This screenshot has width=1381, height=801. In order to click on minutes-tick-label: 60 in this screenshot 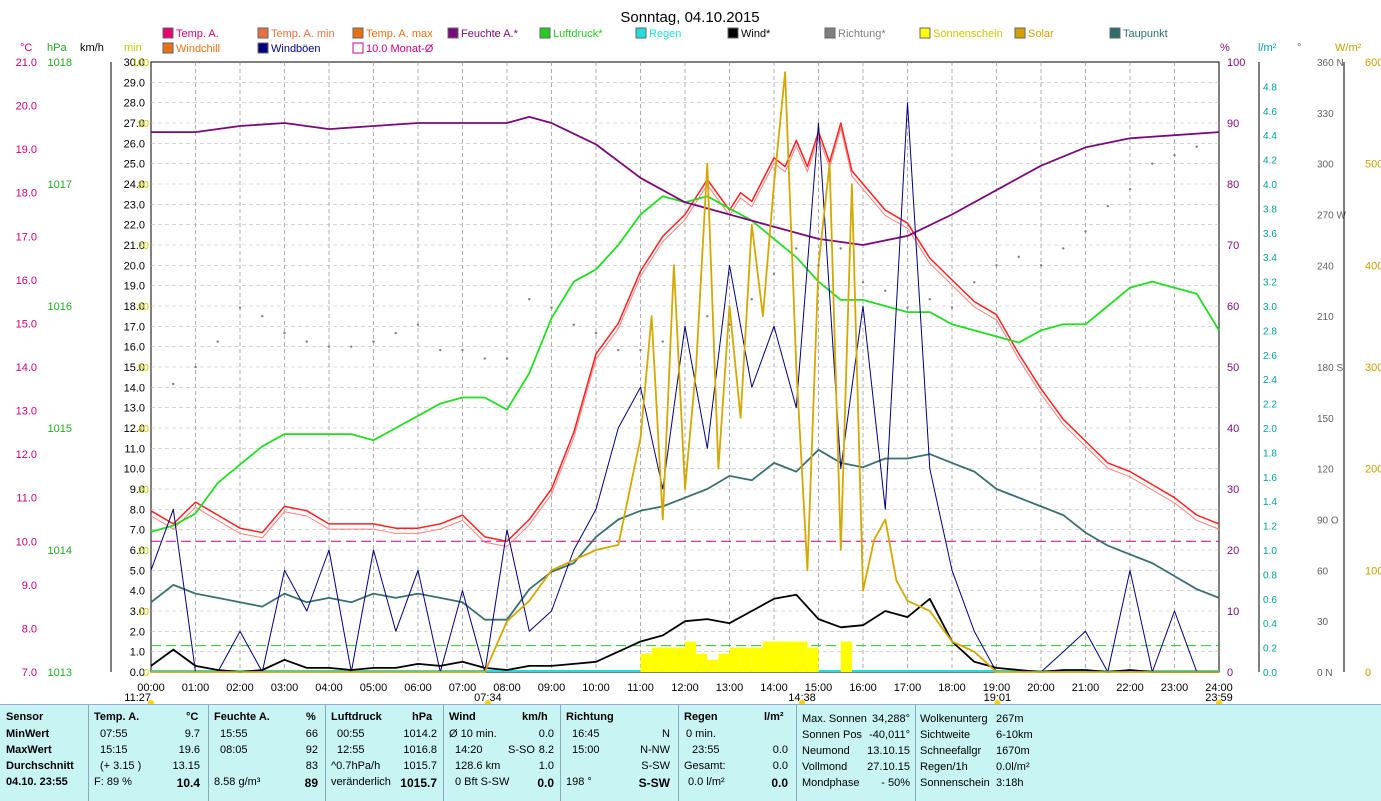, I will do `click(144, 307)`.